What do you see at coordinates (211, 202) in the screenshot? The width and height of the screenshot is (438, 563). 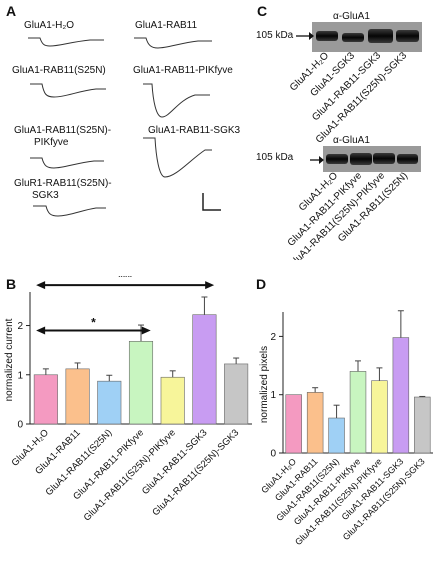 I see `scale-bar` at bounding box center [211, 202].